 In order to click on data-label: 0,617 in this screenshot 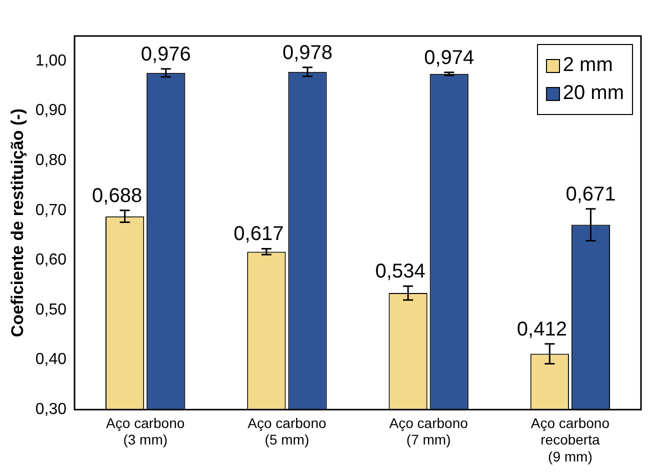, I will do `click(259, 234)`.